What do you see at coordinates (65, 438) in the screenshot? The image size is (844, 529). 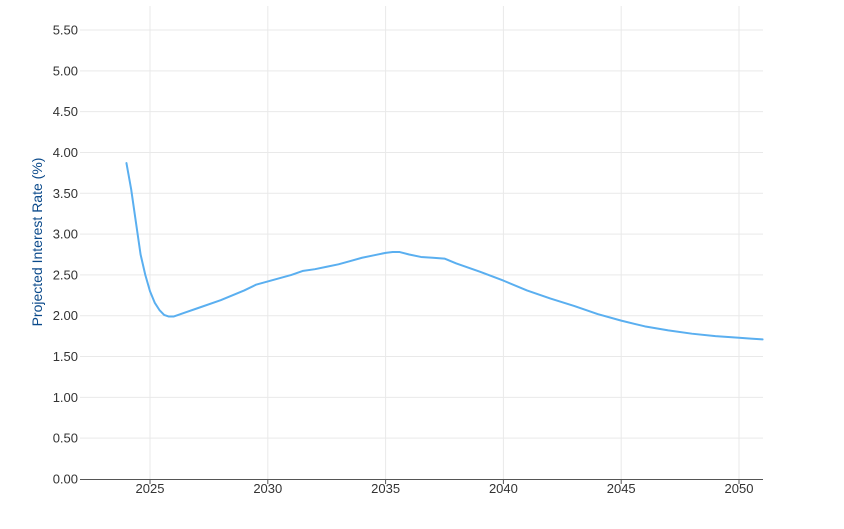 I see `y-tick-label: 0.50` at bounding box center [65, 438].